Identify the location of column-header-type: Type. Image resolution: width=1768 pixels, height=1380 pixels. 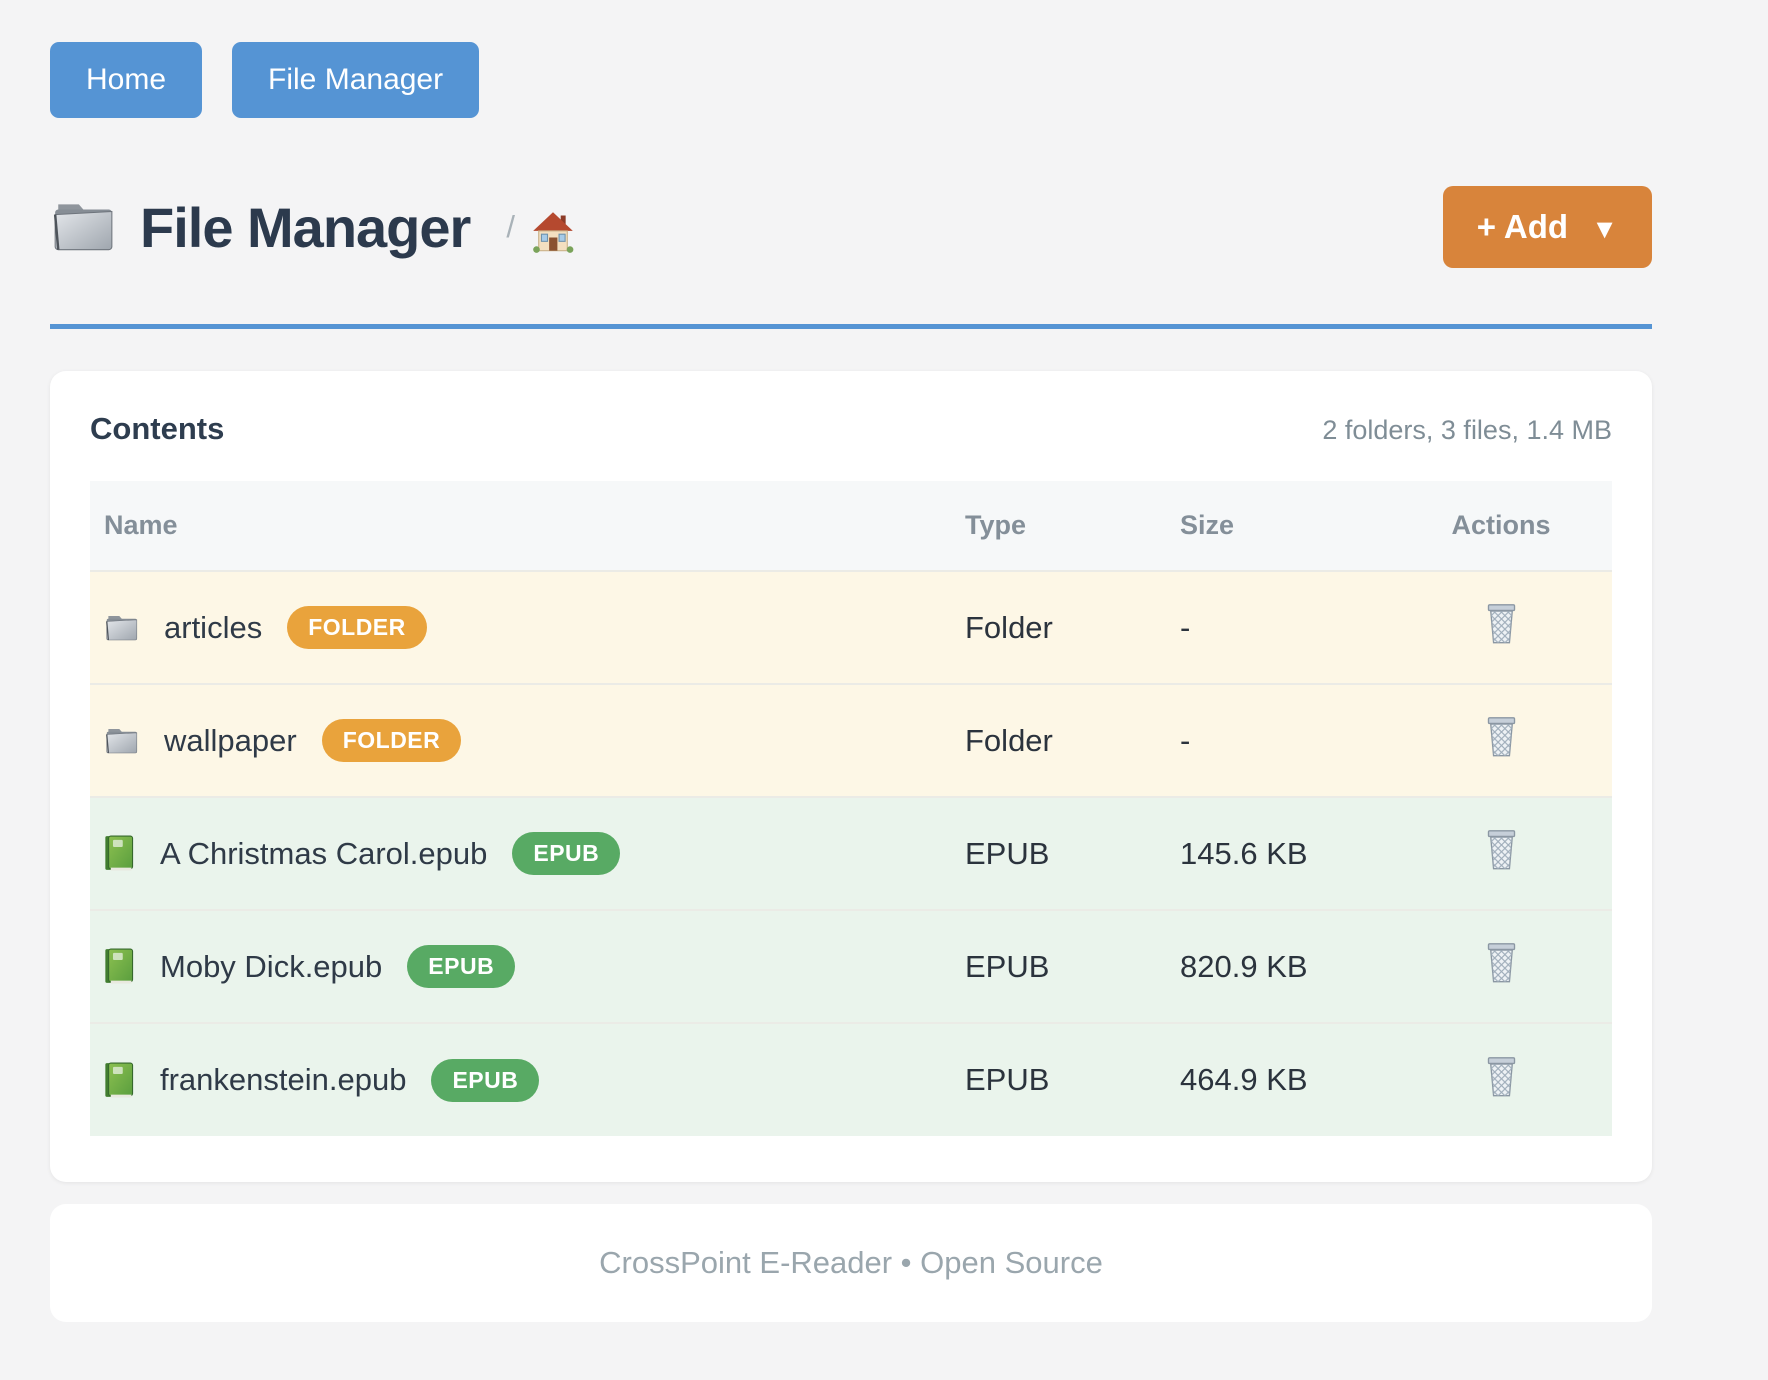
(1058, 526).